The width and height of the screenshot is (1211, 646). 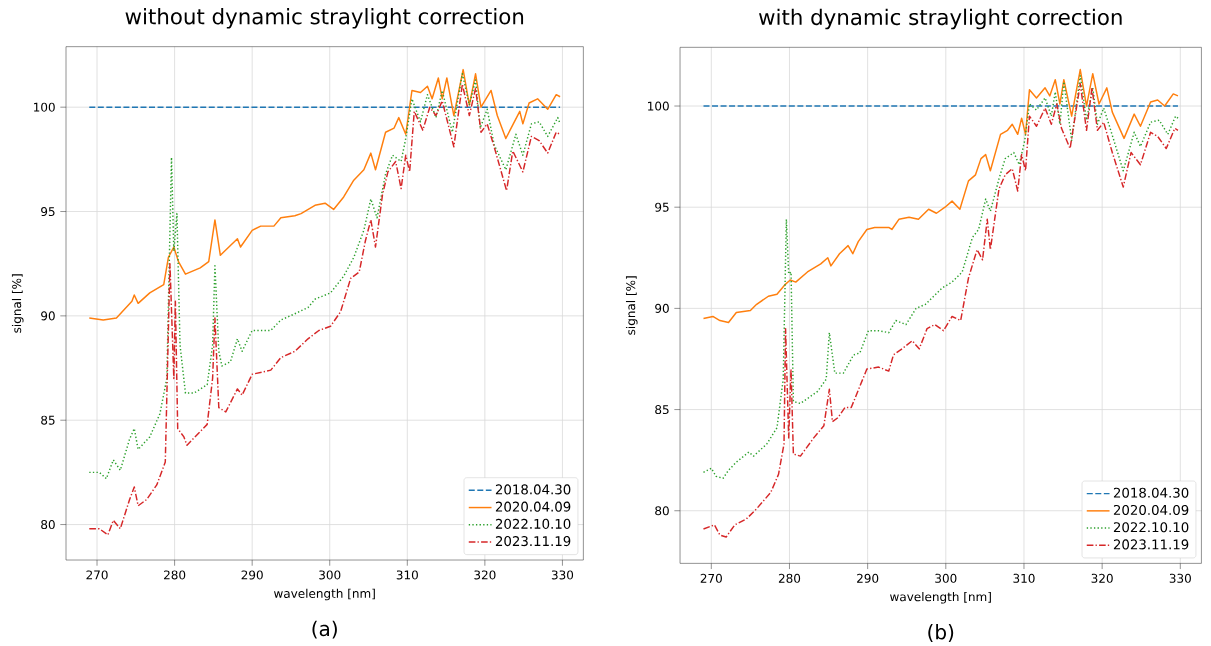 I want to click on text: (b), so click(x=941, y=633).